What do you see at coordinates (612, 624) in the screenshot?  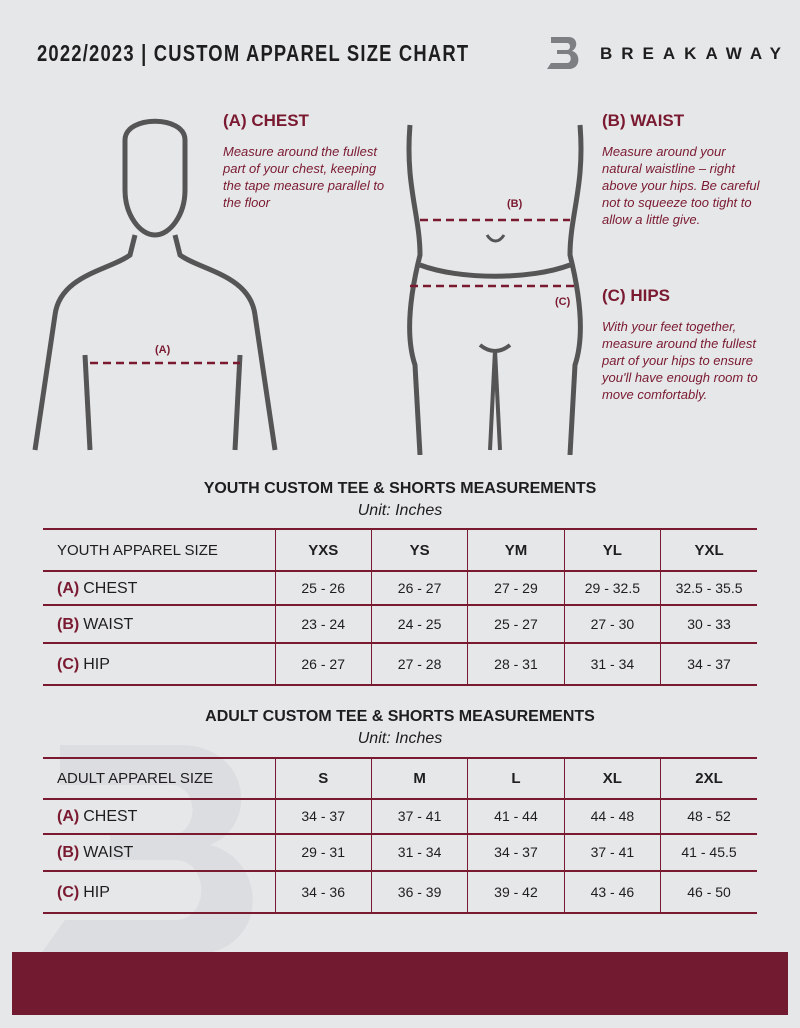 I see `cell: 27 - 30` at bounding box center [612, 624].